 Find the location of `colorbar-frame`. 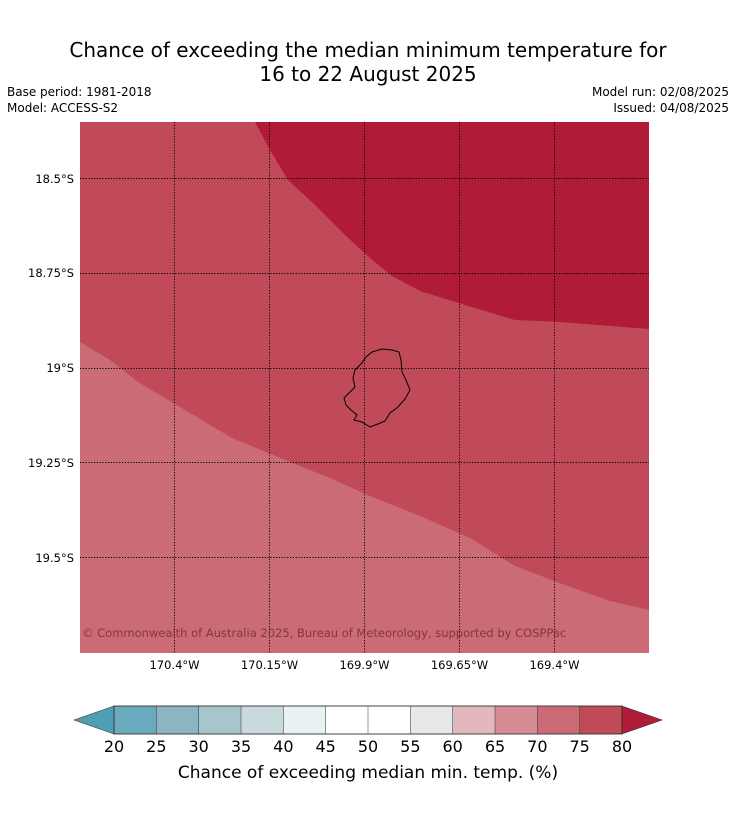

colorbar-frame is located at coordinates (368, 720).